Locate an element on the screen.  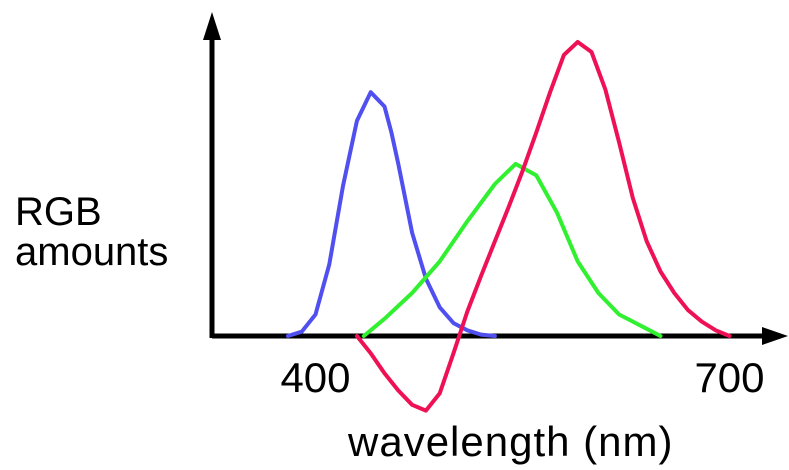
x-tick-label-2: 700 is located at coordinates (729, 377).